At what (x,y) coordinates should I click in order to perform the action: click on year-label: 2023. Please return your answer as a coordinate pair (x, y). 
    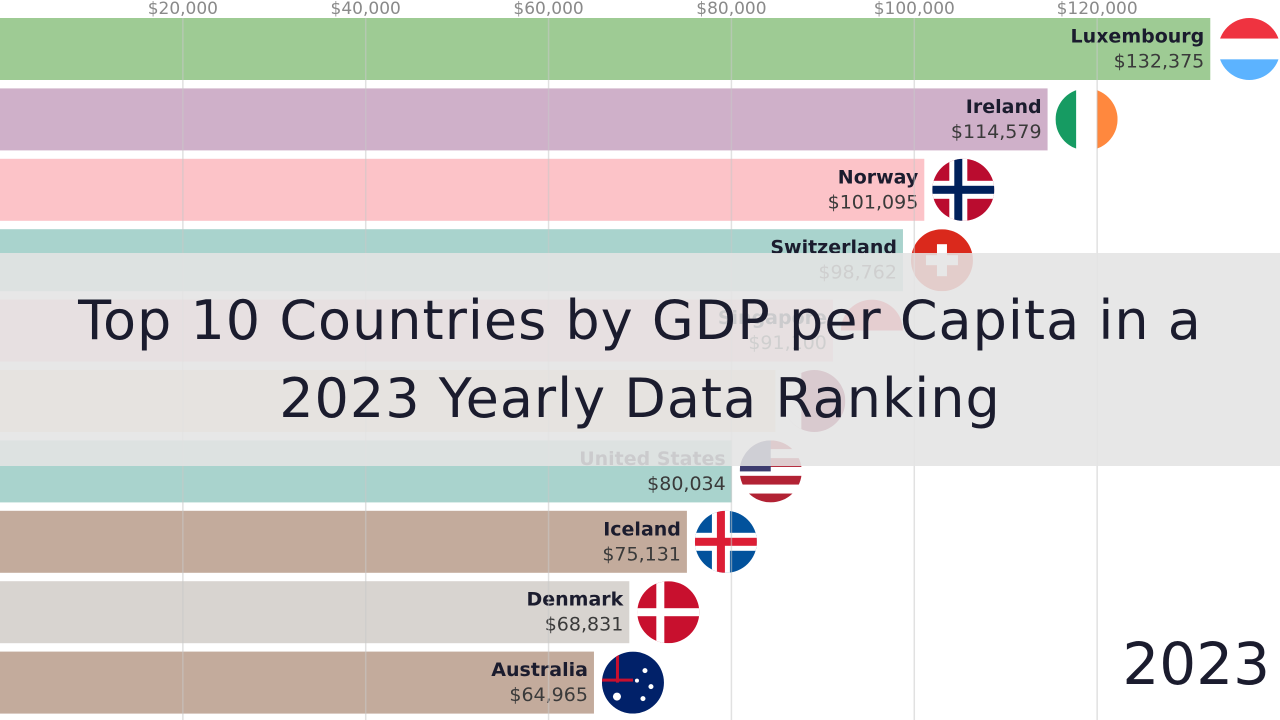
    Looking at the image, I should click on (1196, 664).